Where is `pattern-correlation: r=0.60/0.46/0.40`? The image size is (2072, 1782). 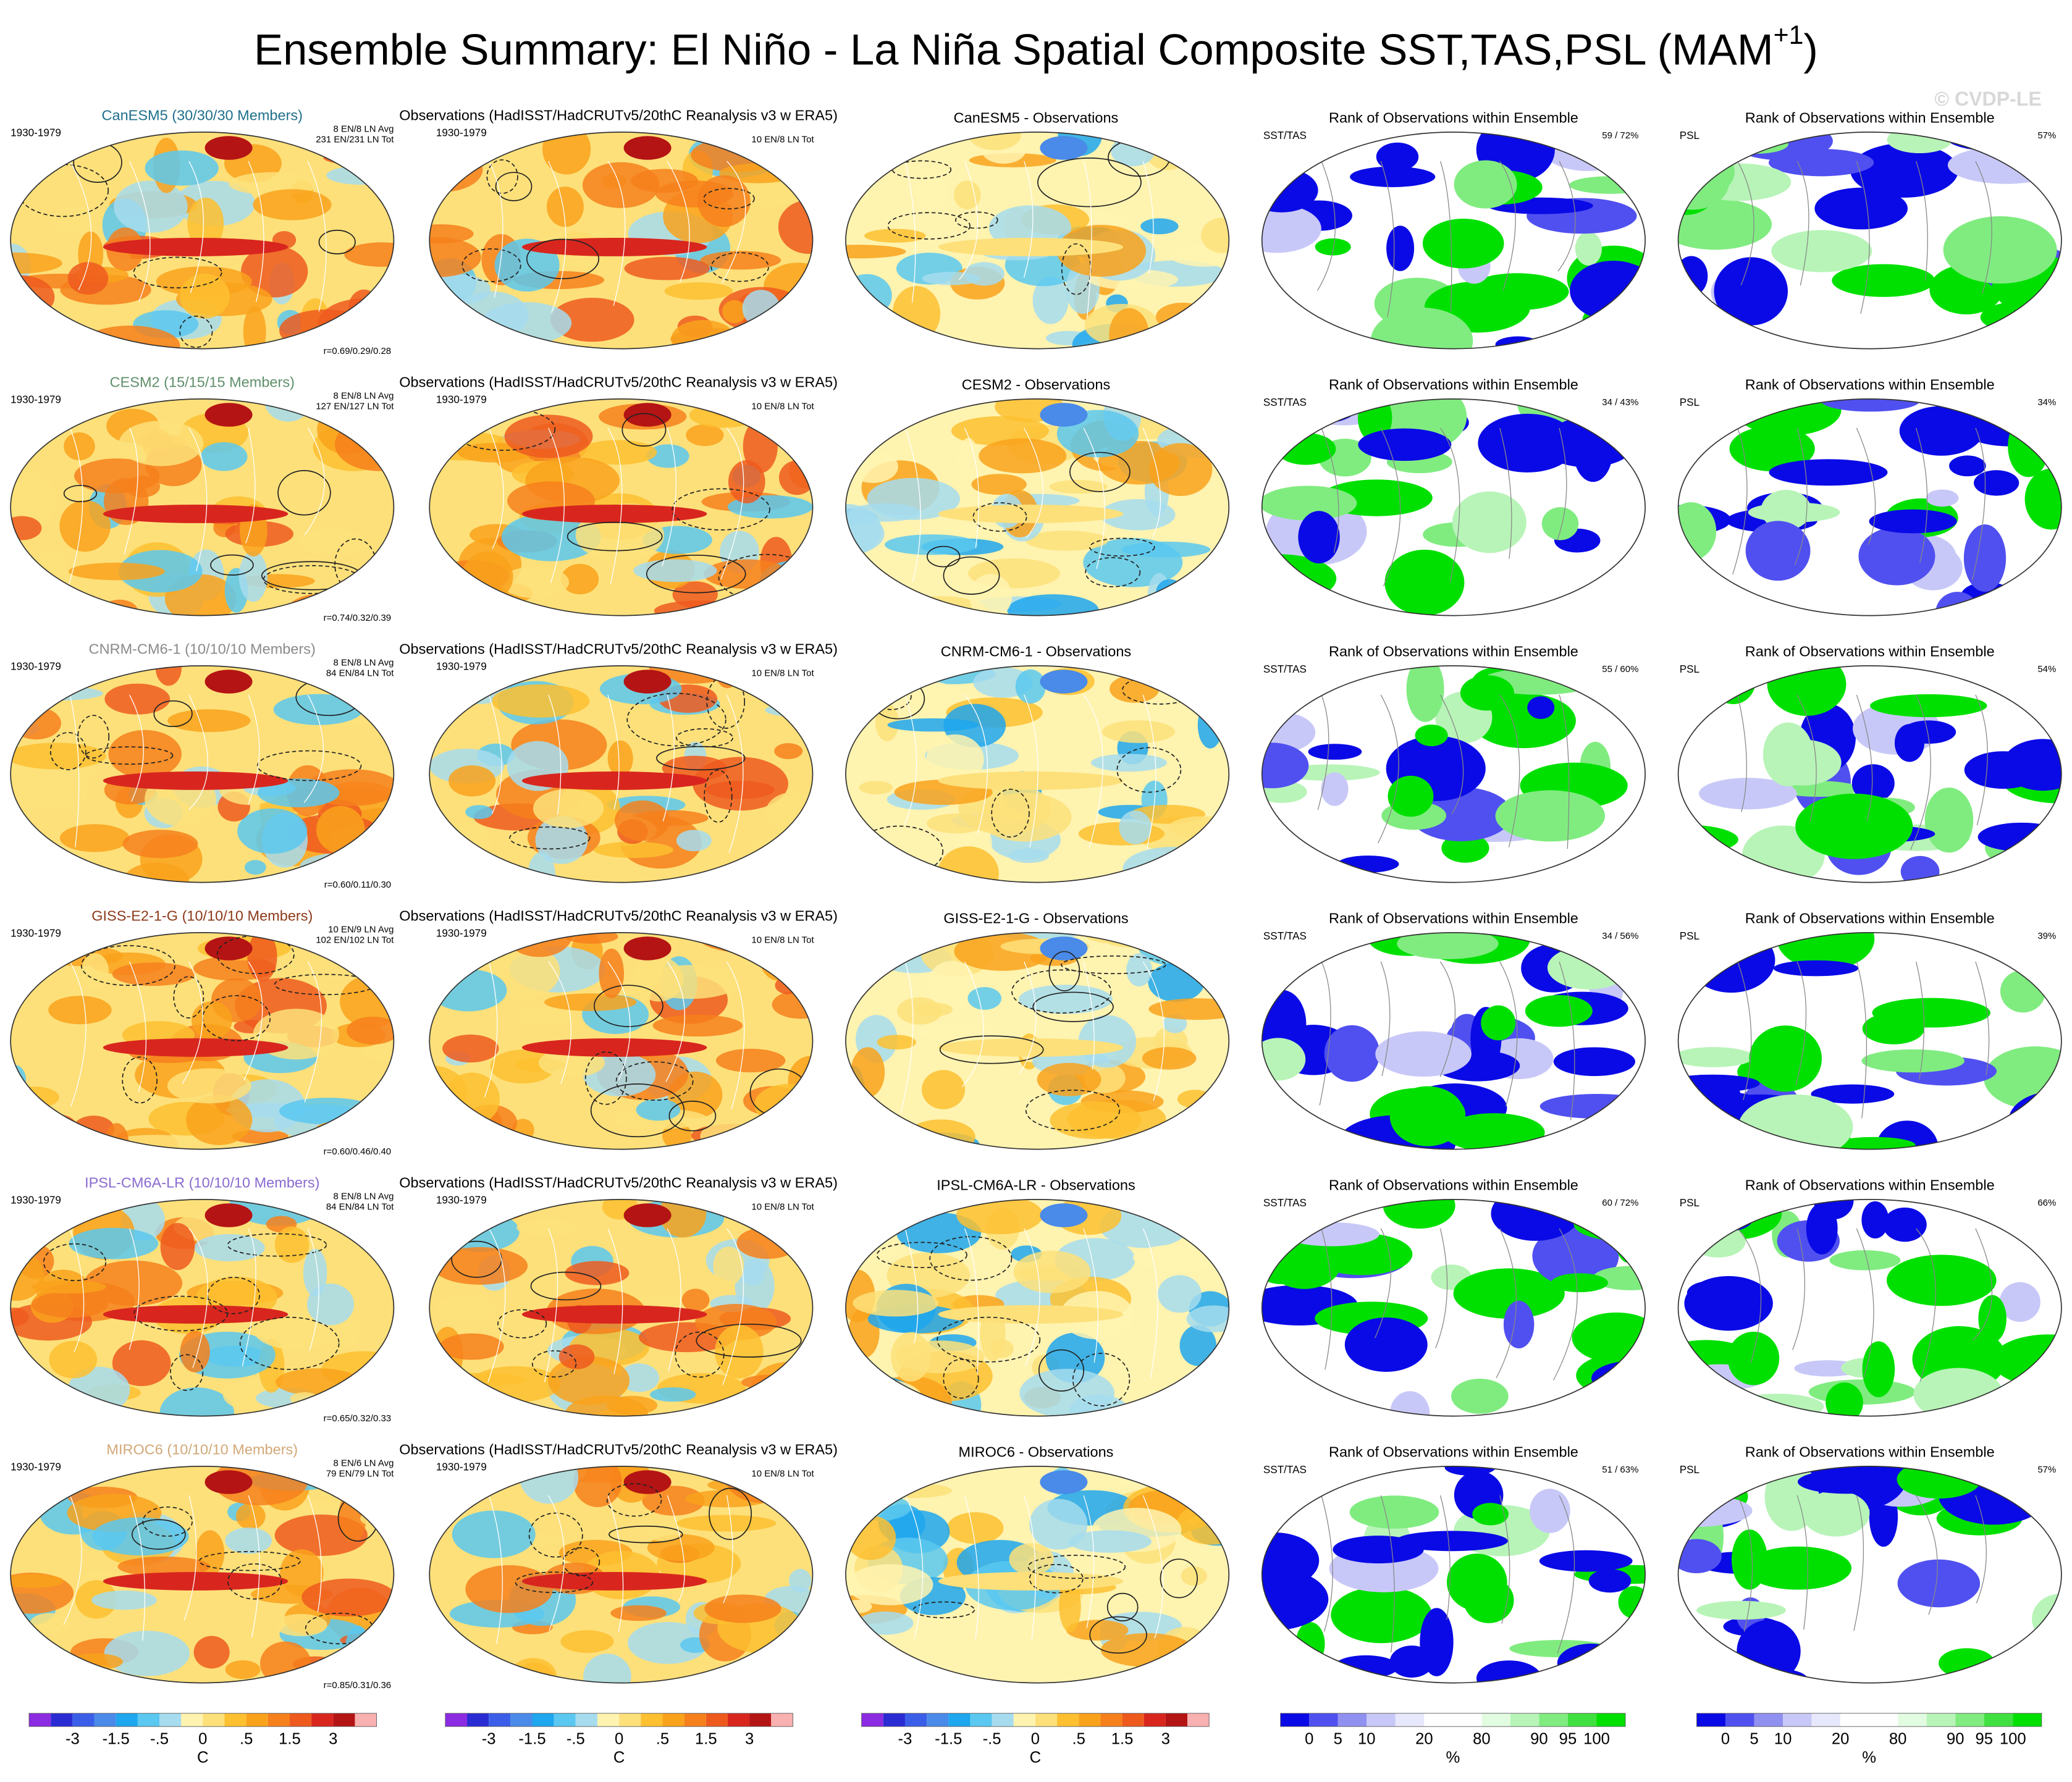 pattern-correlation: r=0.60/0.46/0.40 is located at coordinates (357, 1151).